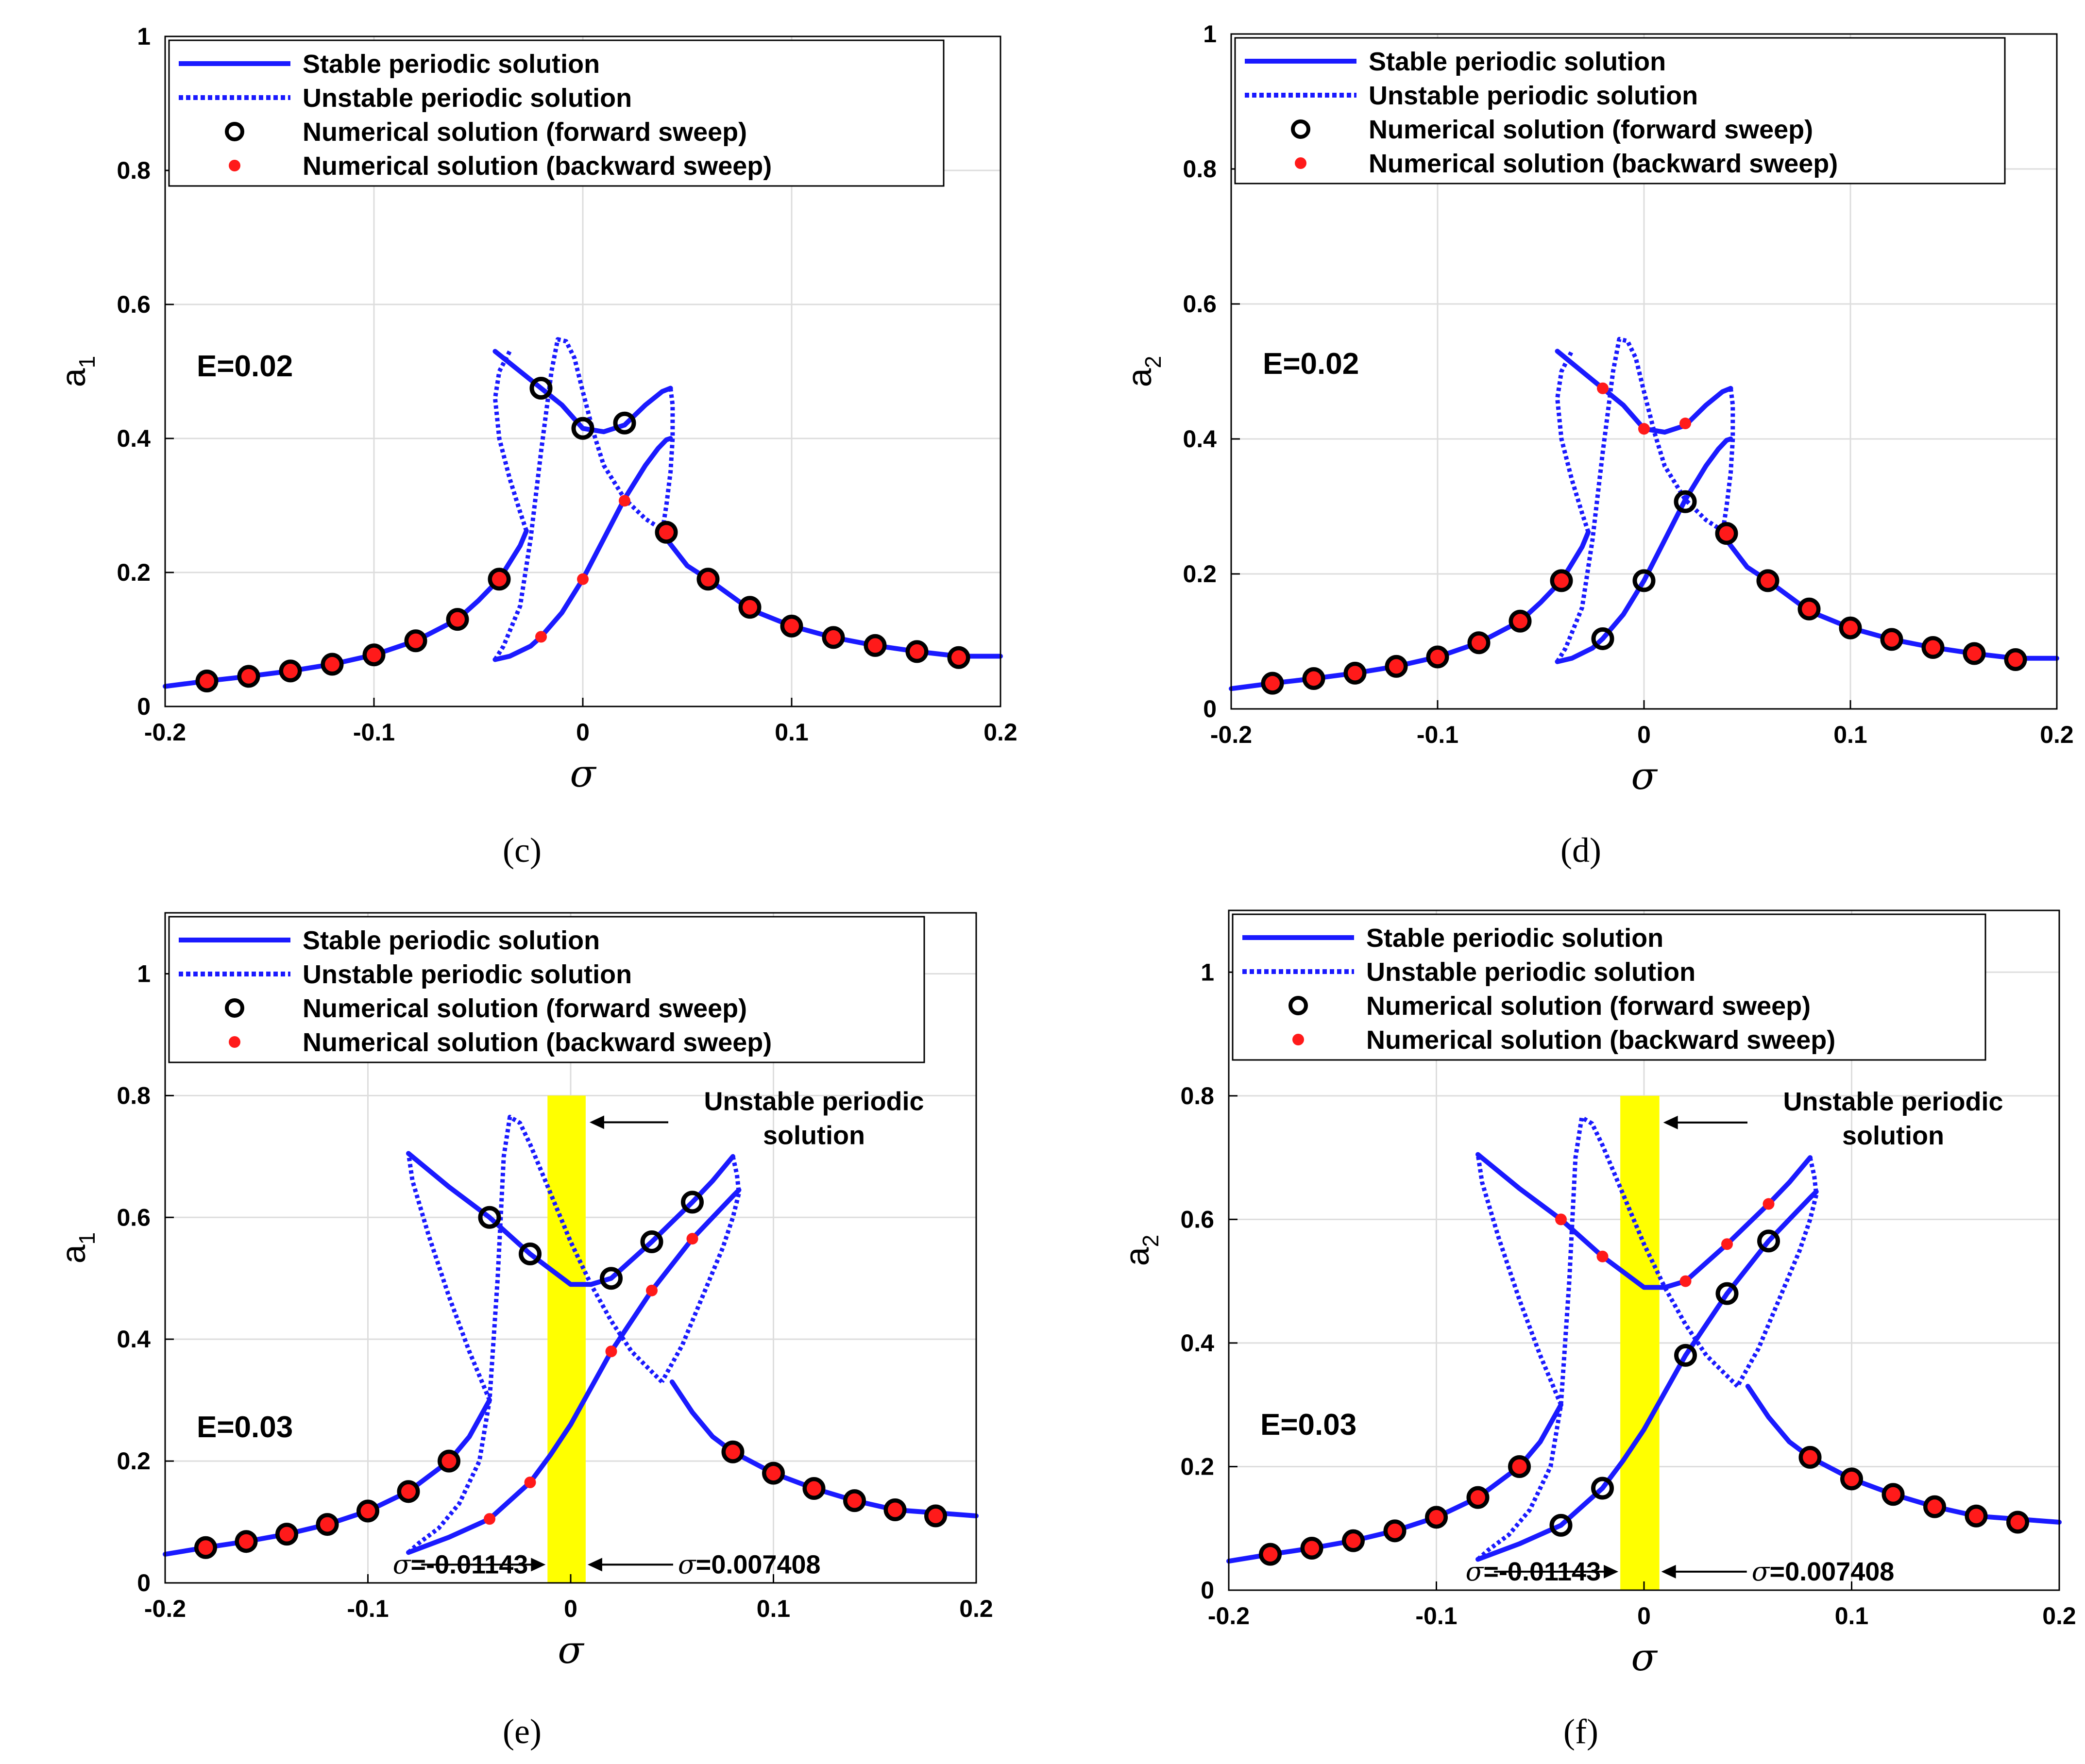  Describe the element at coordinates (144, 36) in the screenshot. I see `y-tick-label: 1` at that location.